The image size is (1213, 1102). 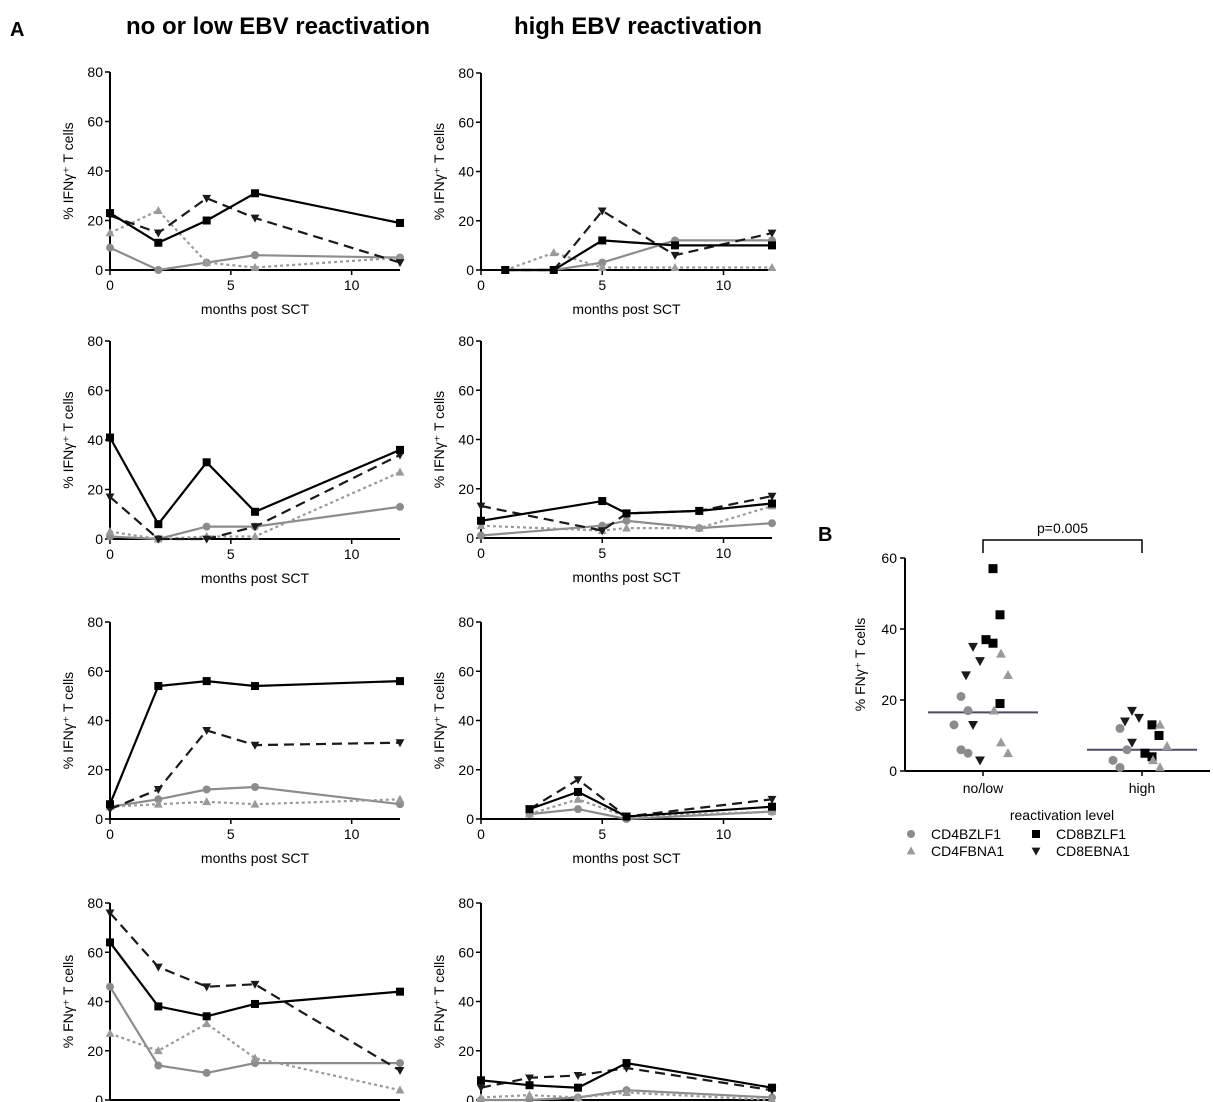 What do you see at coordinates (724, 834) in the screenshot?
I see `x-tick-label: 10` at bounding box center [724, 834].